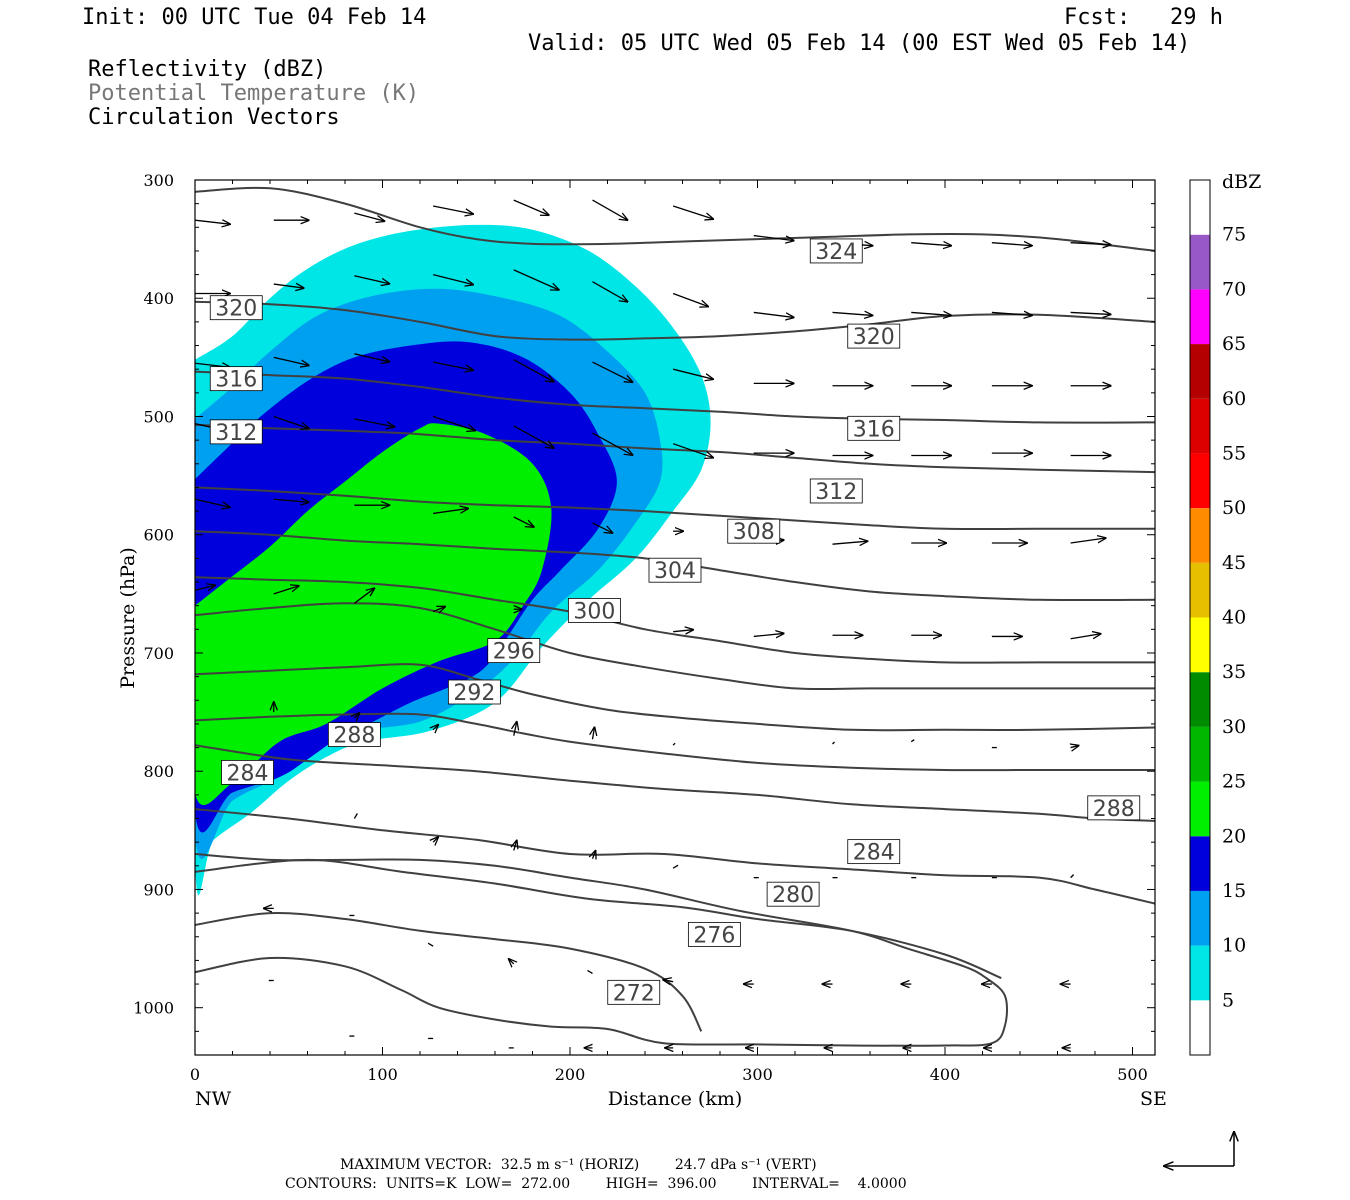  I want to click on contour-label: 284, so click(248, 773).